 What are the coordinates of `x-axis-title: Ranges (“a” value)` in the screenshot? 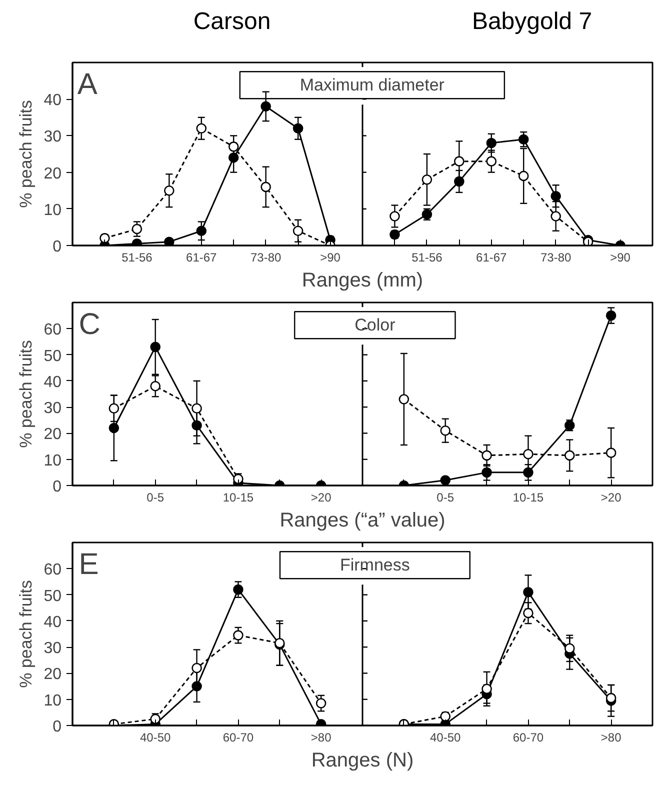 It's located at (363, 521).